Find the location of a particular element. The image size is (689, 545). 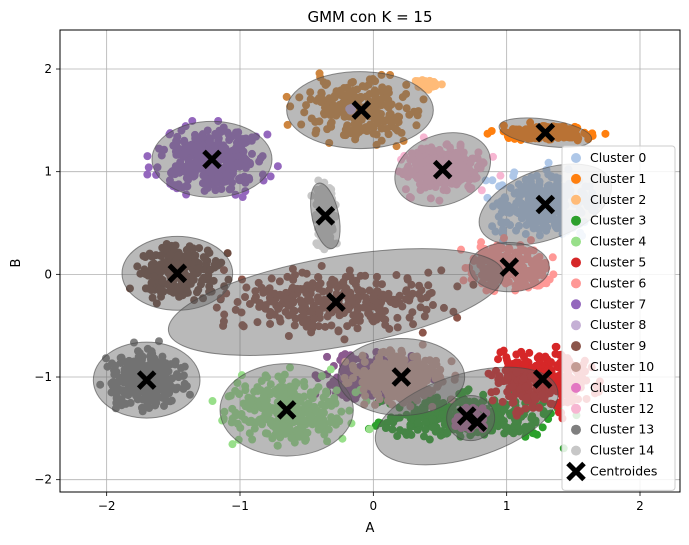

legend-label: Cluster 9 is located at coordinates (618, 345).